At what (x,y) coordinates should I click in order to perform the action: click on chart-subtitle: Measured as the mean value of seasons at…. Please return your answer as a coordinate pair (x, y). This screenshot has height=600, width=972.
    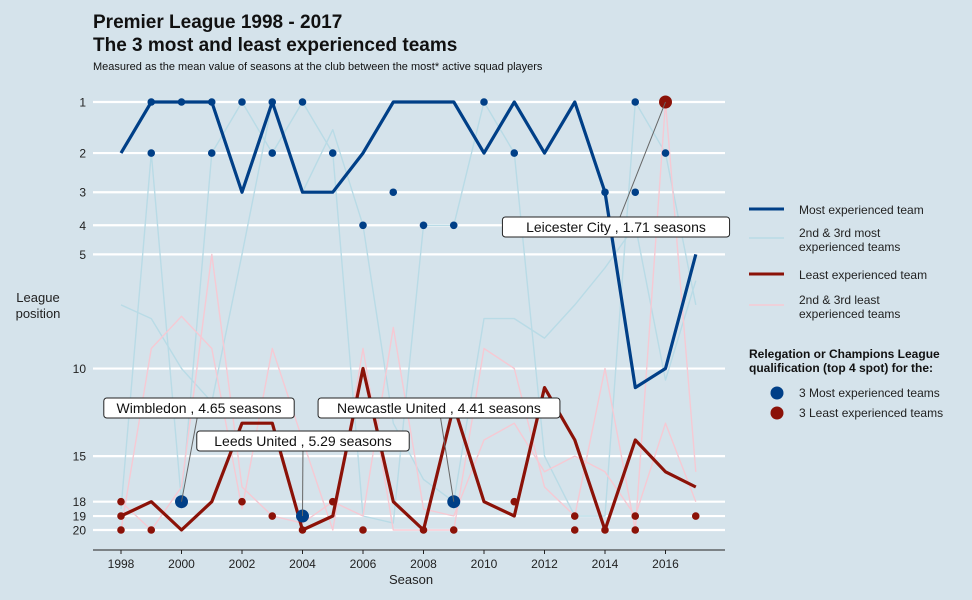
    Looking at the image, I should click on (318, 67).